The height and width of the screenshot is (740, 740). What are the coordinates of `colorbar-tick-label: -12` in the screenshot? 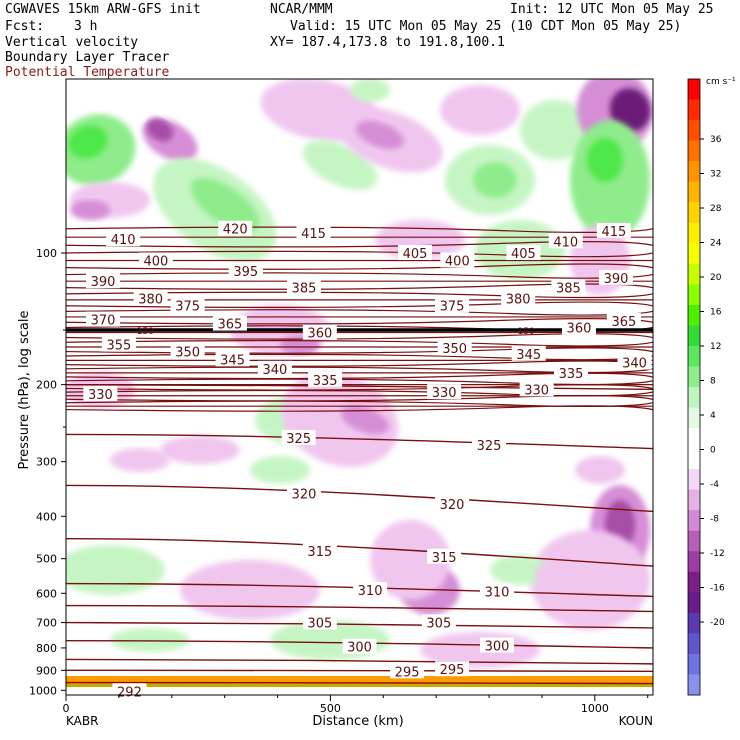 It's located at (717, 554).